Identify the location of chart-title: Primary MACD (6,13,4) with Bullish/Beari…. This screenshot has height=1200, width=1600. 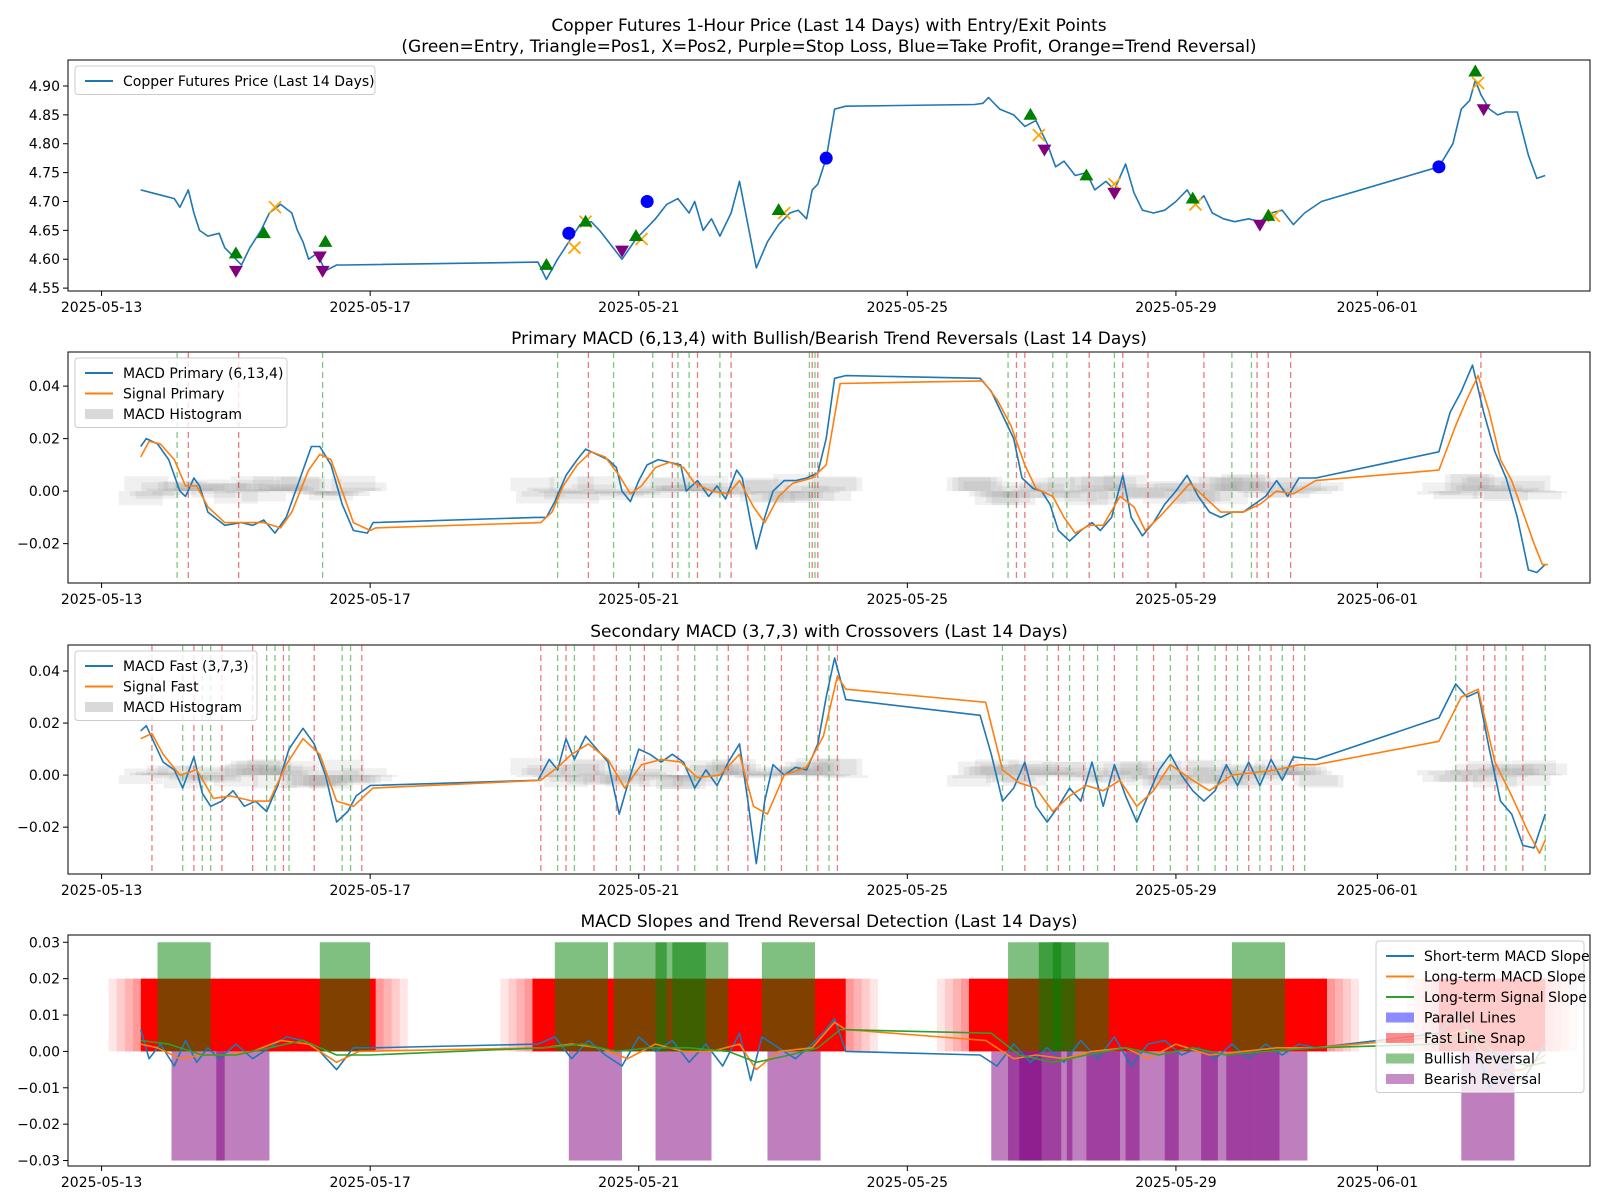
(829, 339).